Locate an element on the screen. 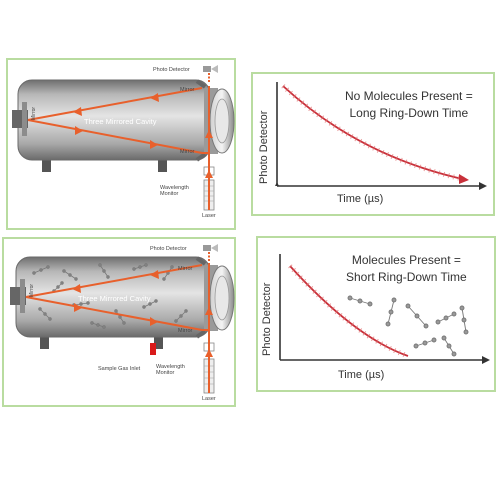  bottom-laser-label: Laser is located at coordinates (209, 399).